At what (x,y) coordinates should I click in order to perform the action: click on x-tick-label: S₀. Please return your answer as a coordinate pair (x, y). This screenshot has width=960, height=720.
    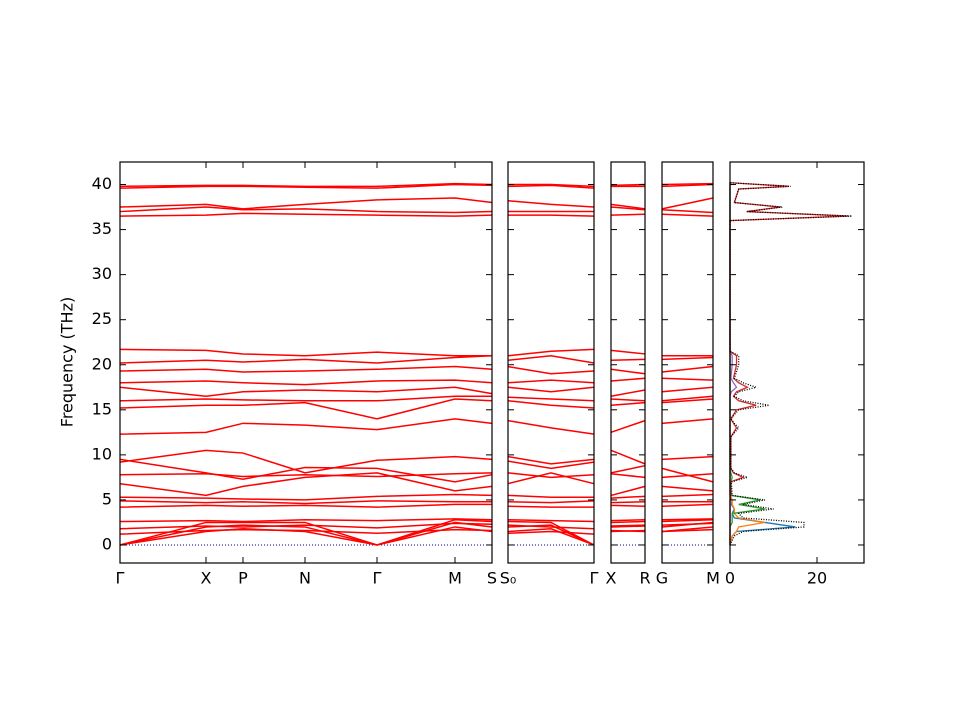
    Looking at the image, I should click on (508, 578).